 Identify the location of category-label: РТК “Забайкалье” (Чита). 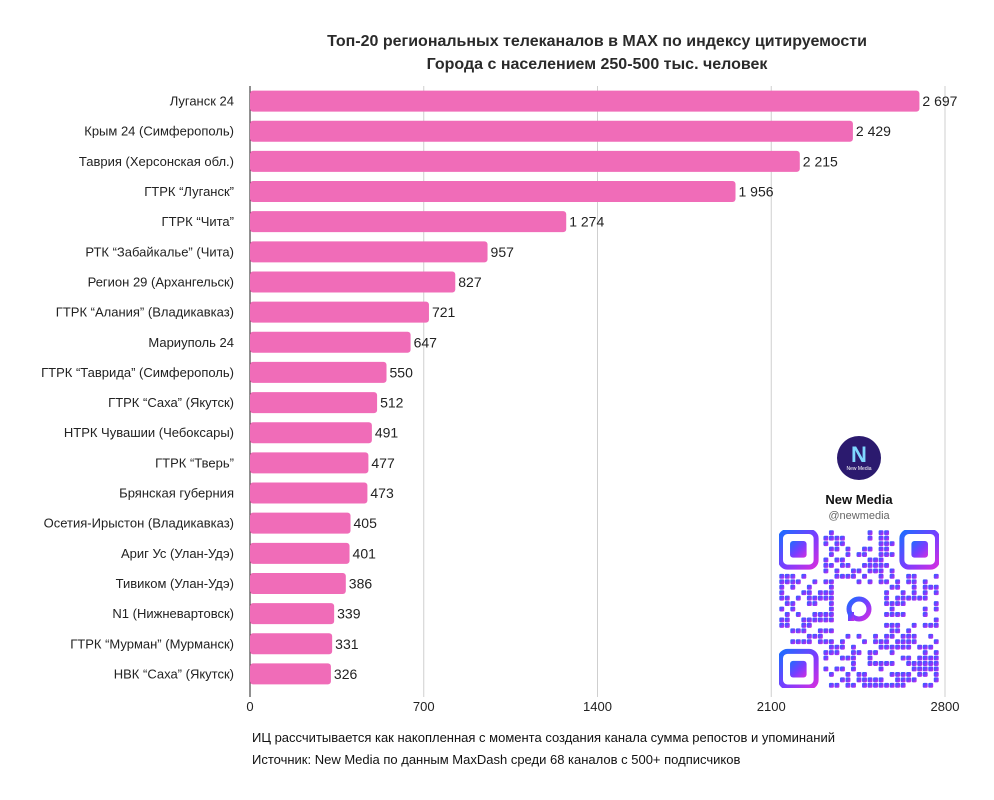
(159, 251).